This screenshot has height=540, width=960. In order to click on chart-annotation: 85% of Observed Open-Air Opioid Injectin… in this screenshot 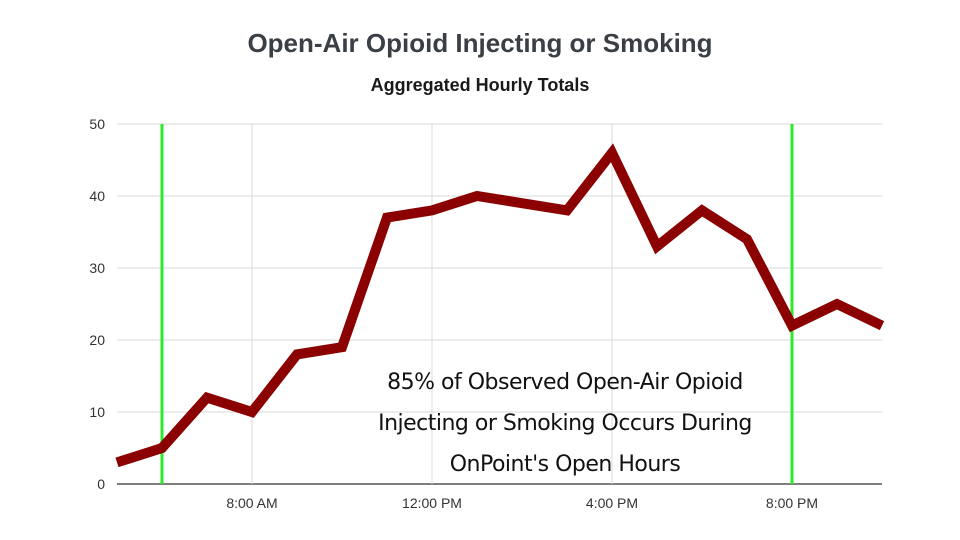, I will do `click(565, 423)`.